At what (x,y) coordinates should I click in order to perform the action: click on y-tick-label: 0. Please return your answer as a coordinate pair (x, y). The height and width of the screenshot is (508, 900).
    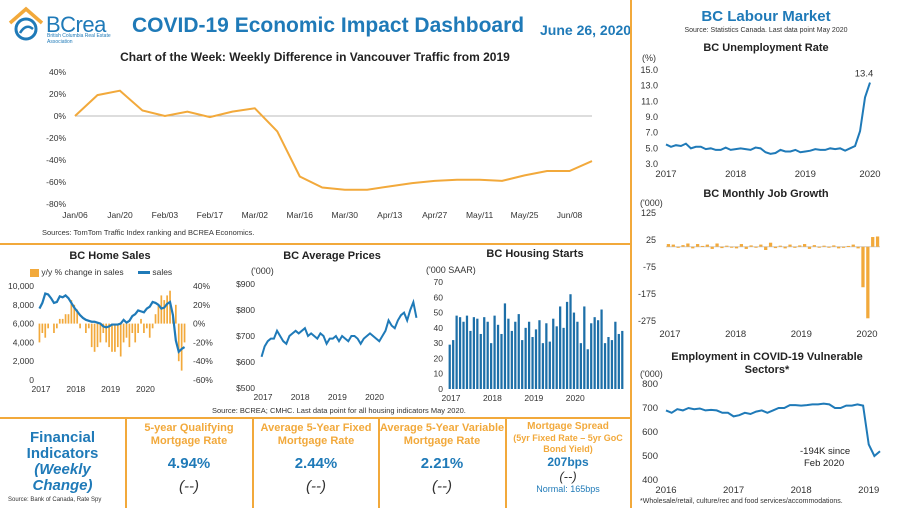
    Looking at the image, I should click on (440, 389).